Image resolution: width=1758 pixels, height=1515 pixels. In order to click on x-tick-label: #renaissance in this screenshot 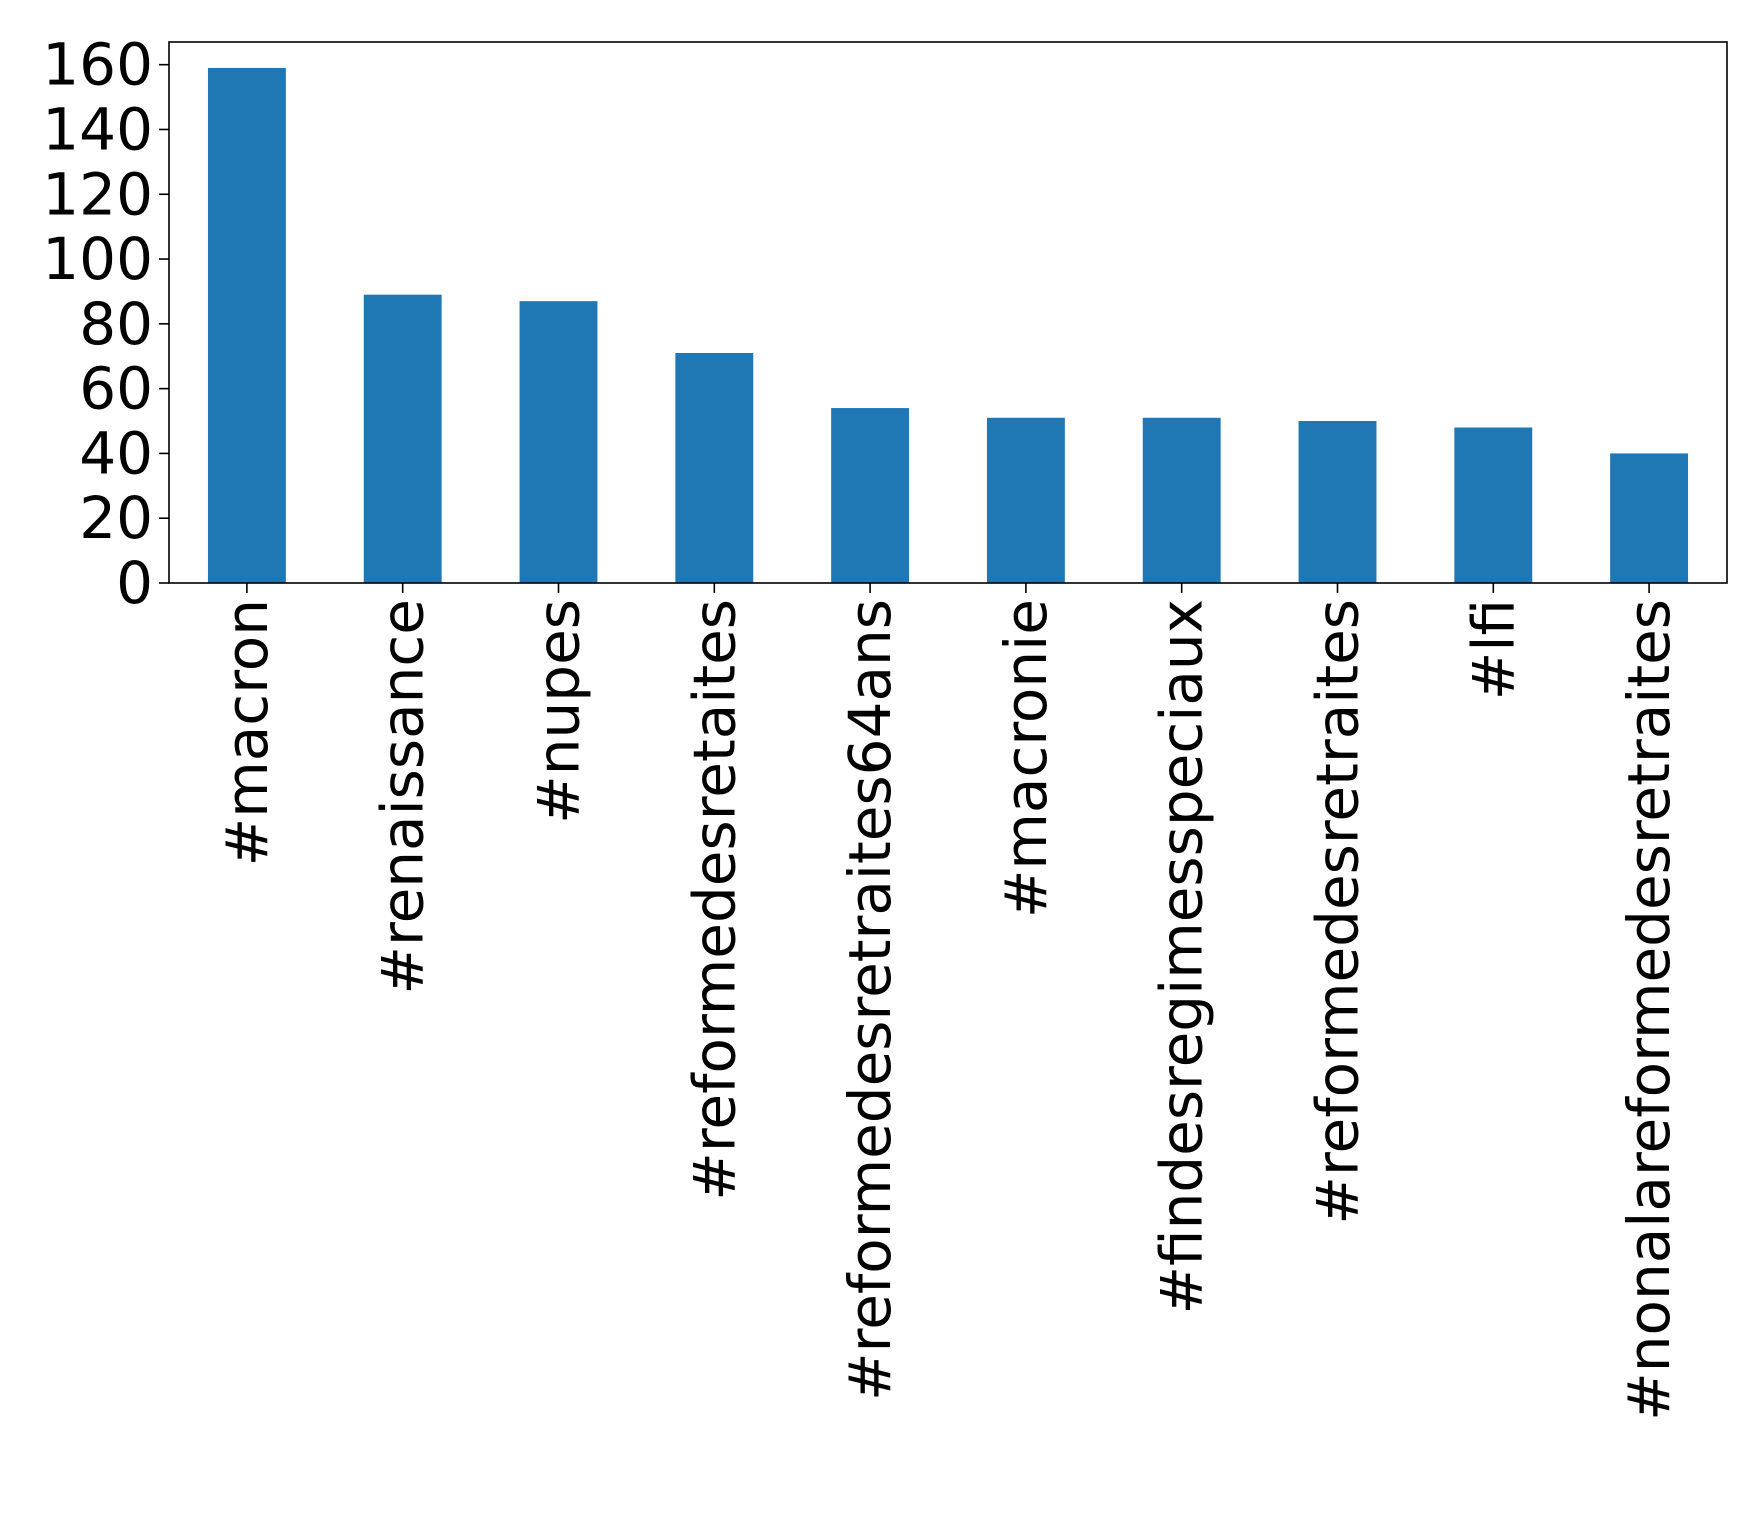, I will do `click(403, 797)`.